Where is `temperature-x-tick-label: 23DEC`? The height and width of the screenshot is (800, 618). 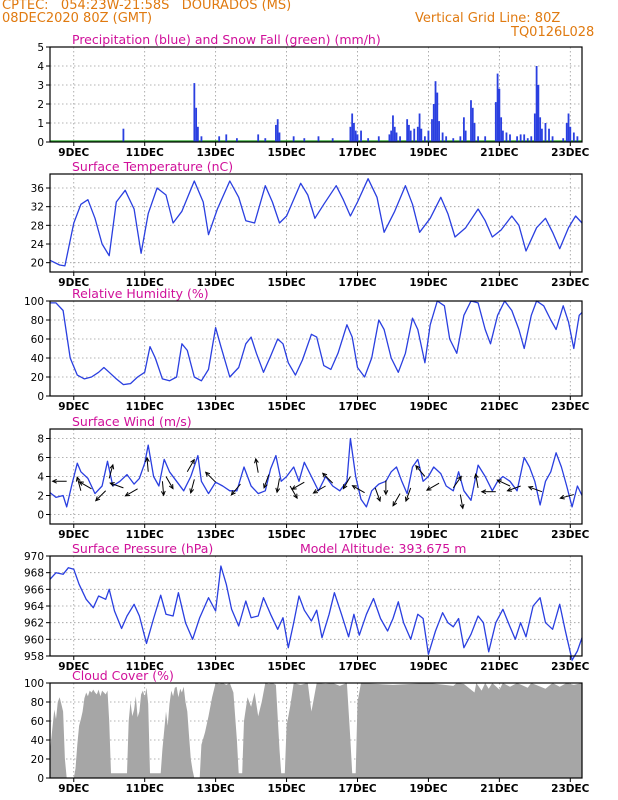
temperature-x-tick-label: 23DEC is located at coordinates (570, 283).